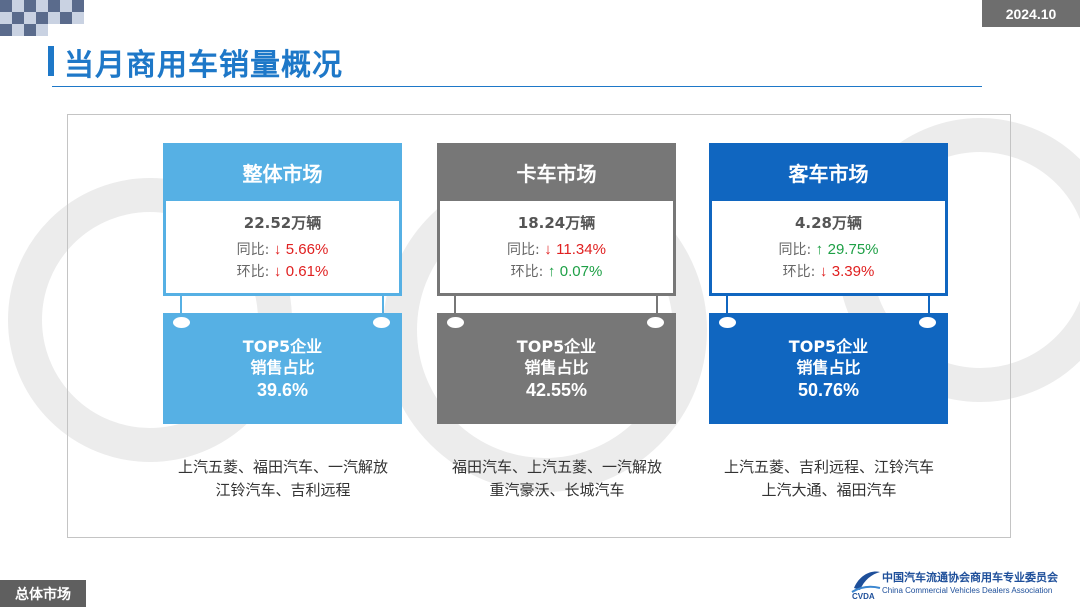 The height and width of the screenshot is (607, 1080). I want to click on top5-box-truck: TOP5企业 销售占比 42.55%, so click(556, 368).